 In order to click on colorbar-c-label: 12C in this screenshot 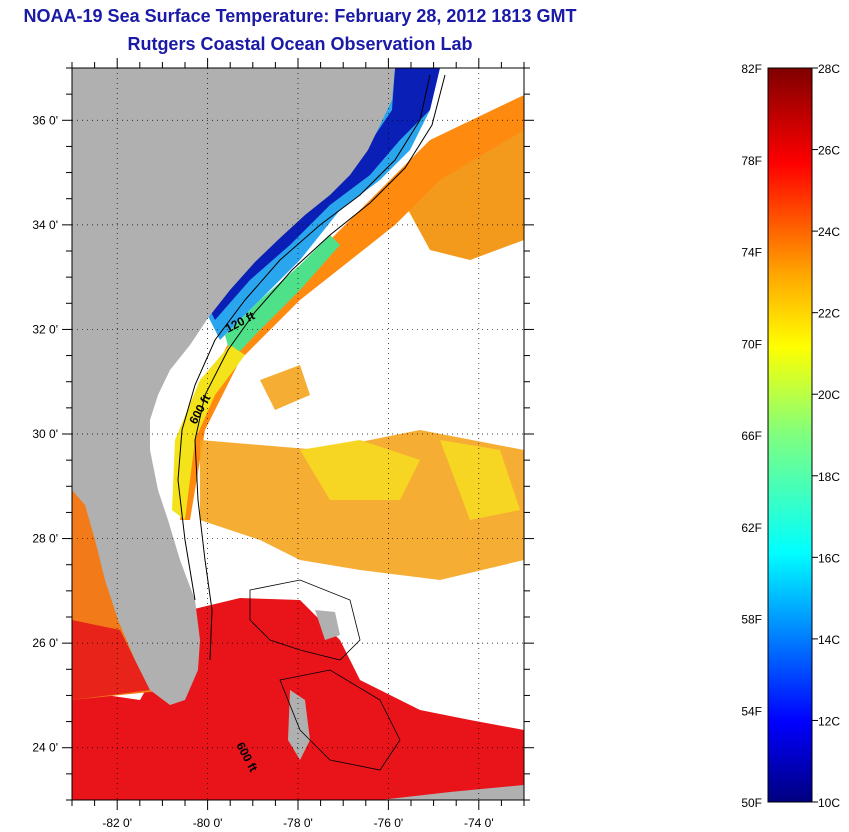, I will do `click(829, 721)`.